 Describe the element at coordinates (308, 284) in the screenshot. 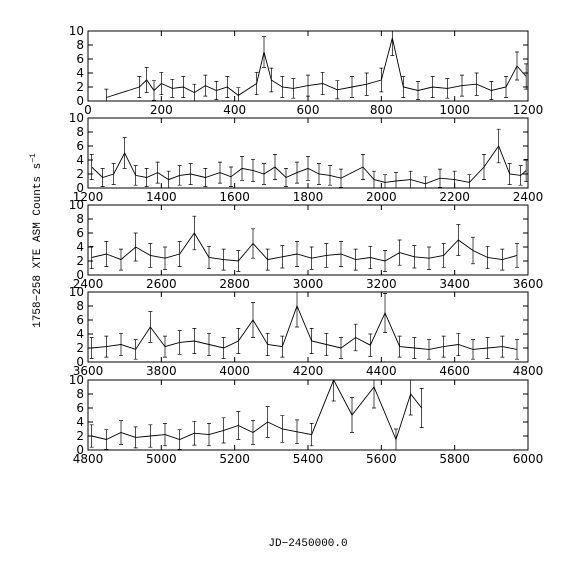

I see `x-tick-label: 3000` at that location.